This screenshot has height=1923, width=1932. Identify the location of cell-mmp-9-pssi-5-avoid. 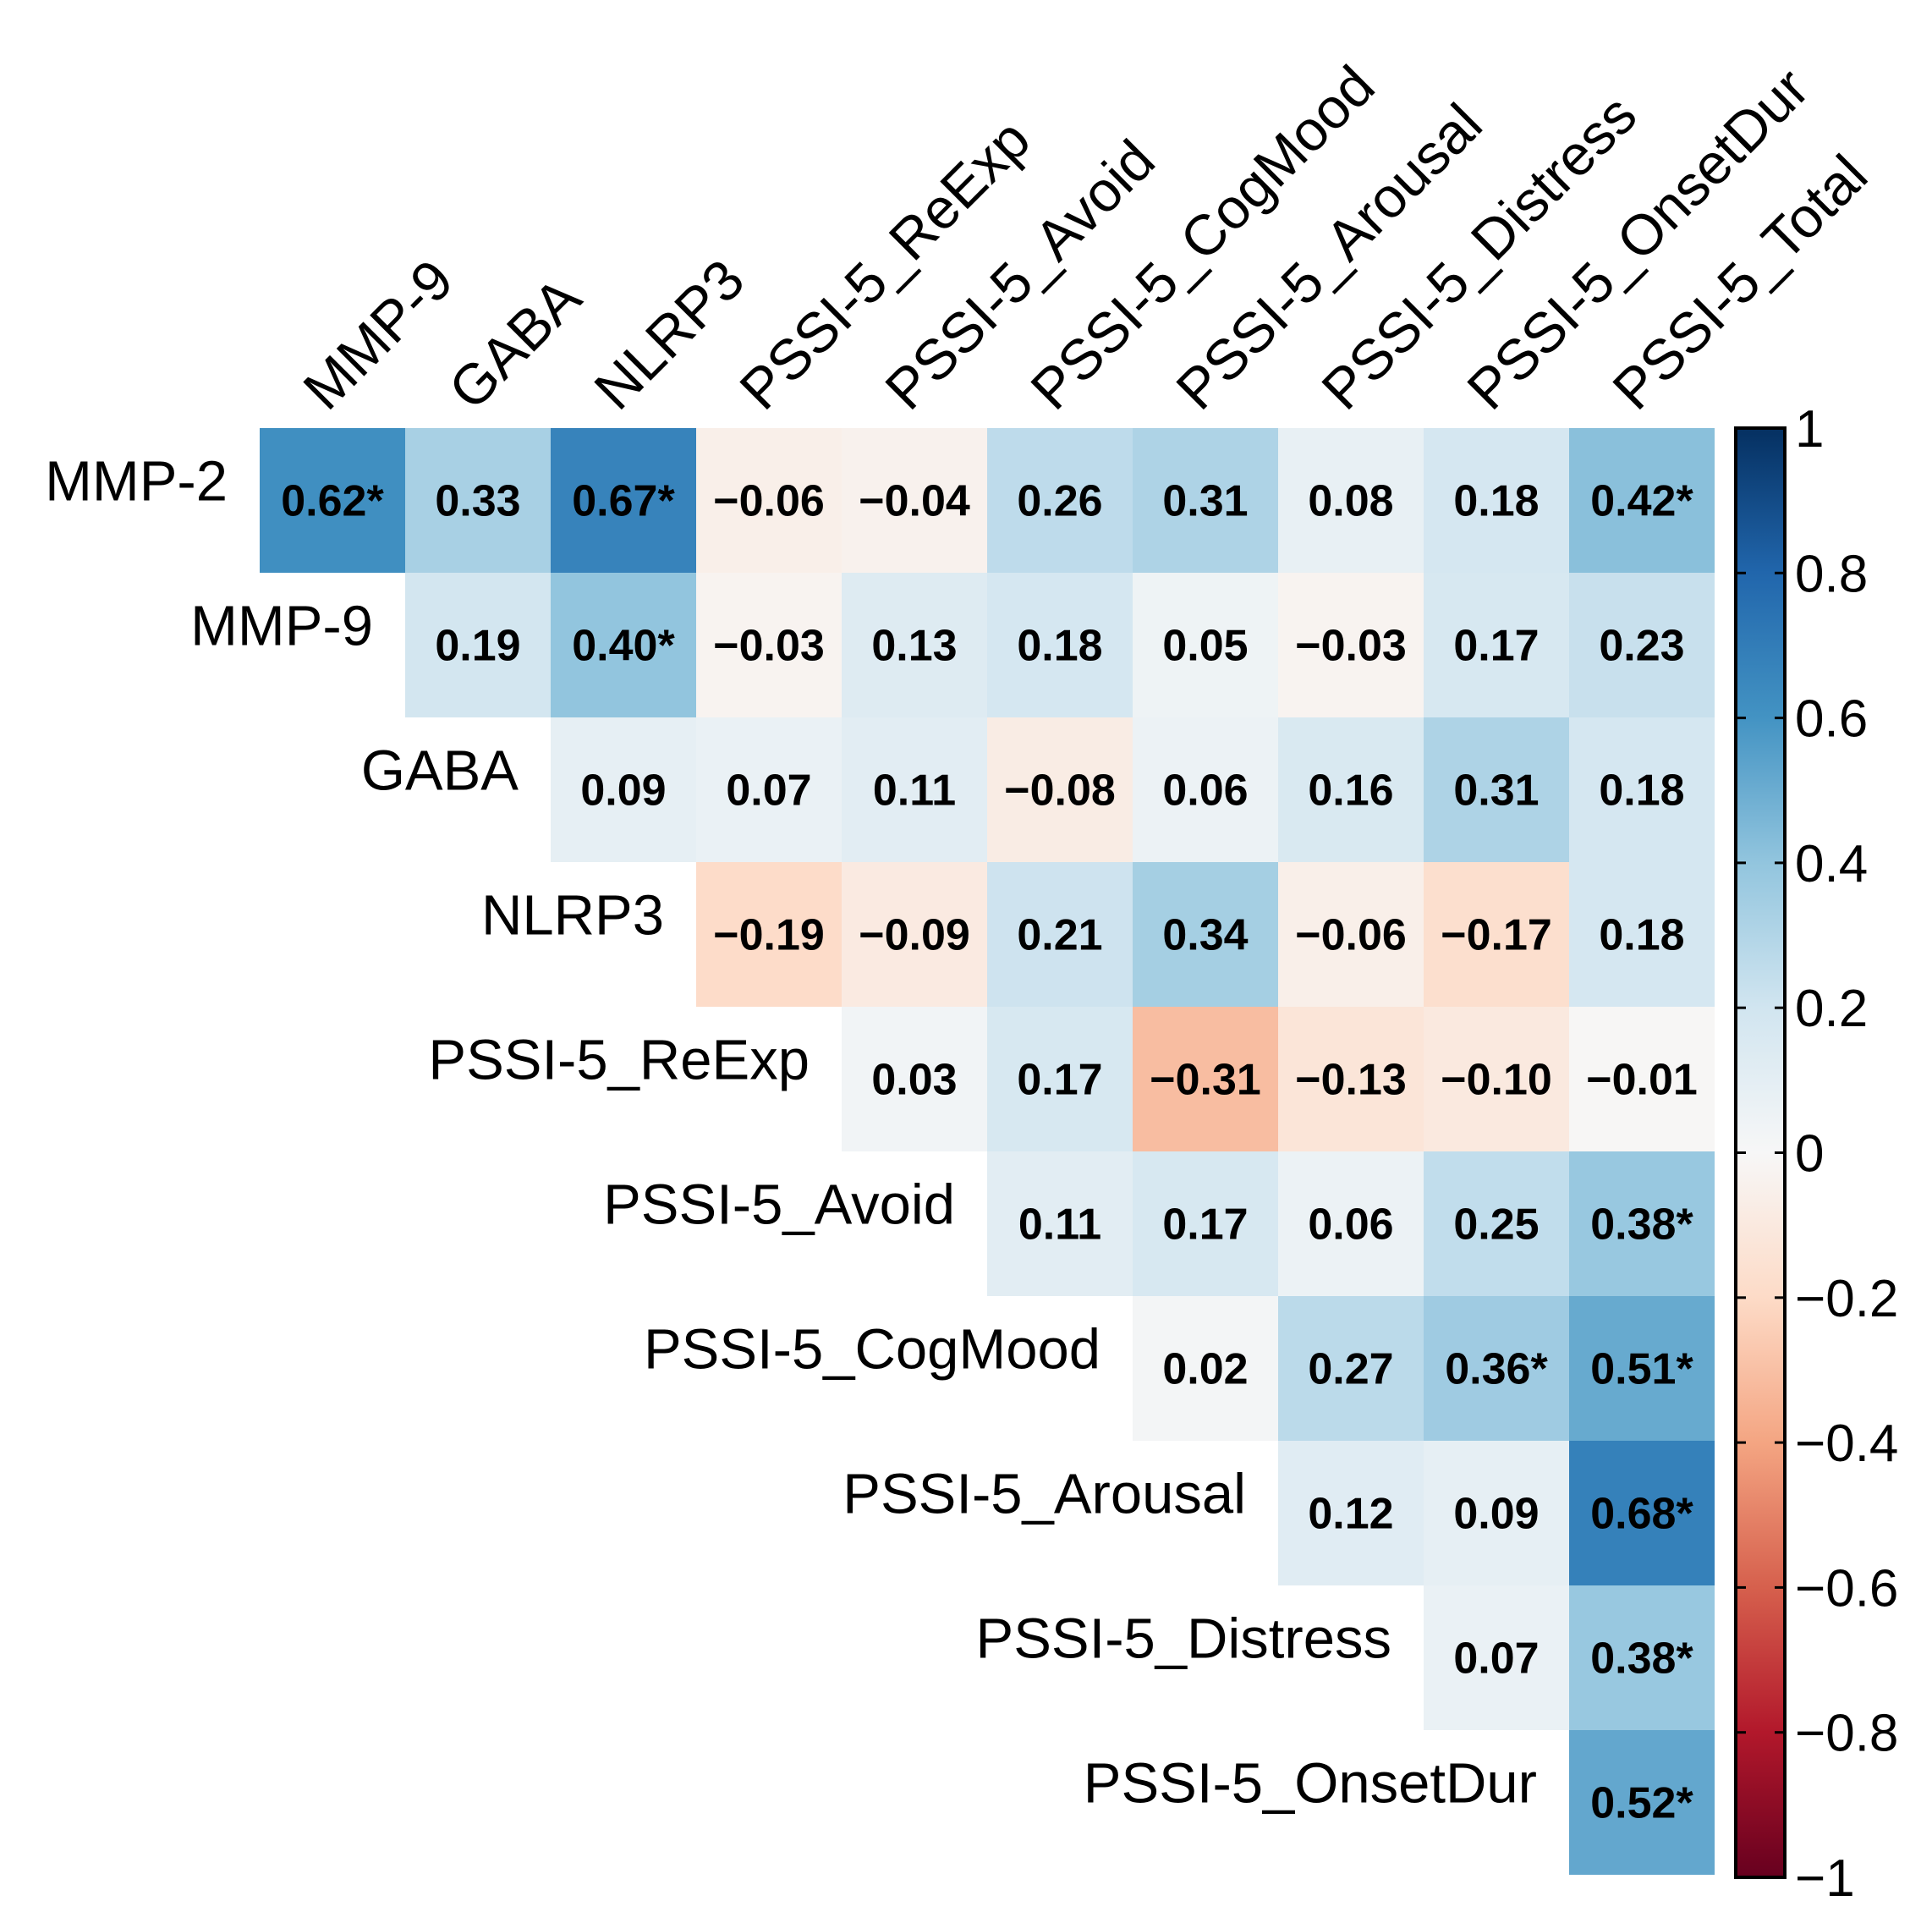
(914, 645).